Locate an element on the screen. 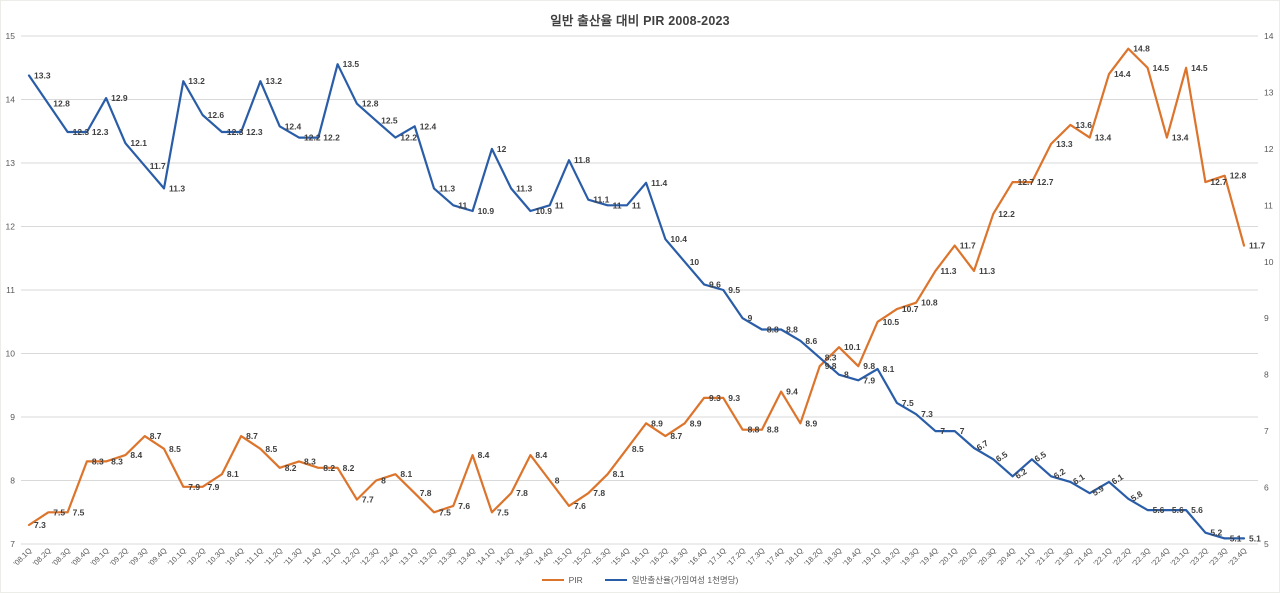 This screenshot has width=1280, height=593. x-axis-label: '23.4Q is located at coordinates (1238, 557).